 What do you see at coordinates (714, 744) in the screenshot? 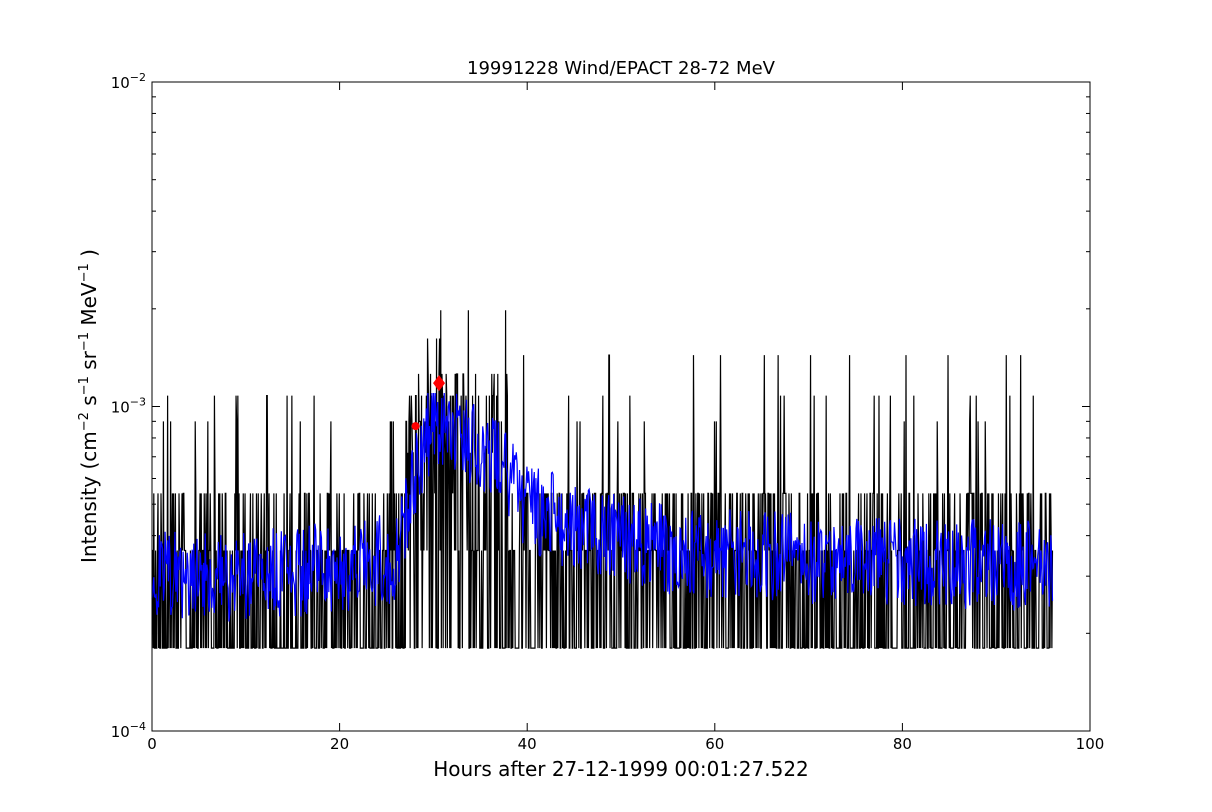
I see `x-tick-label: 60` at bounding box center [714, 744].